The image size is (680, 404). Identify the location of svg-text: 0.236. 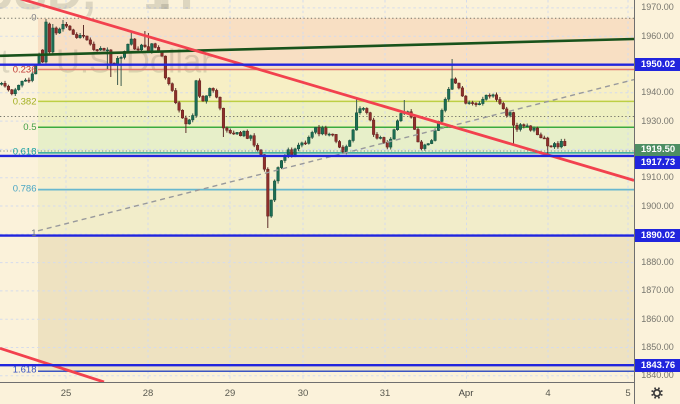
(25, 70).